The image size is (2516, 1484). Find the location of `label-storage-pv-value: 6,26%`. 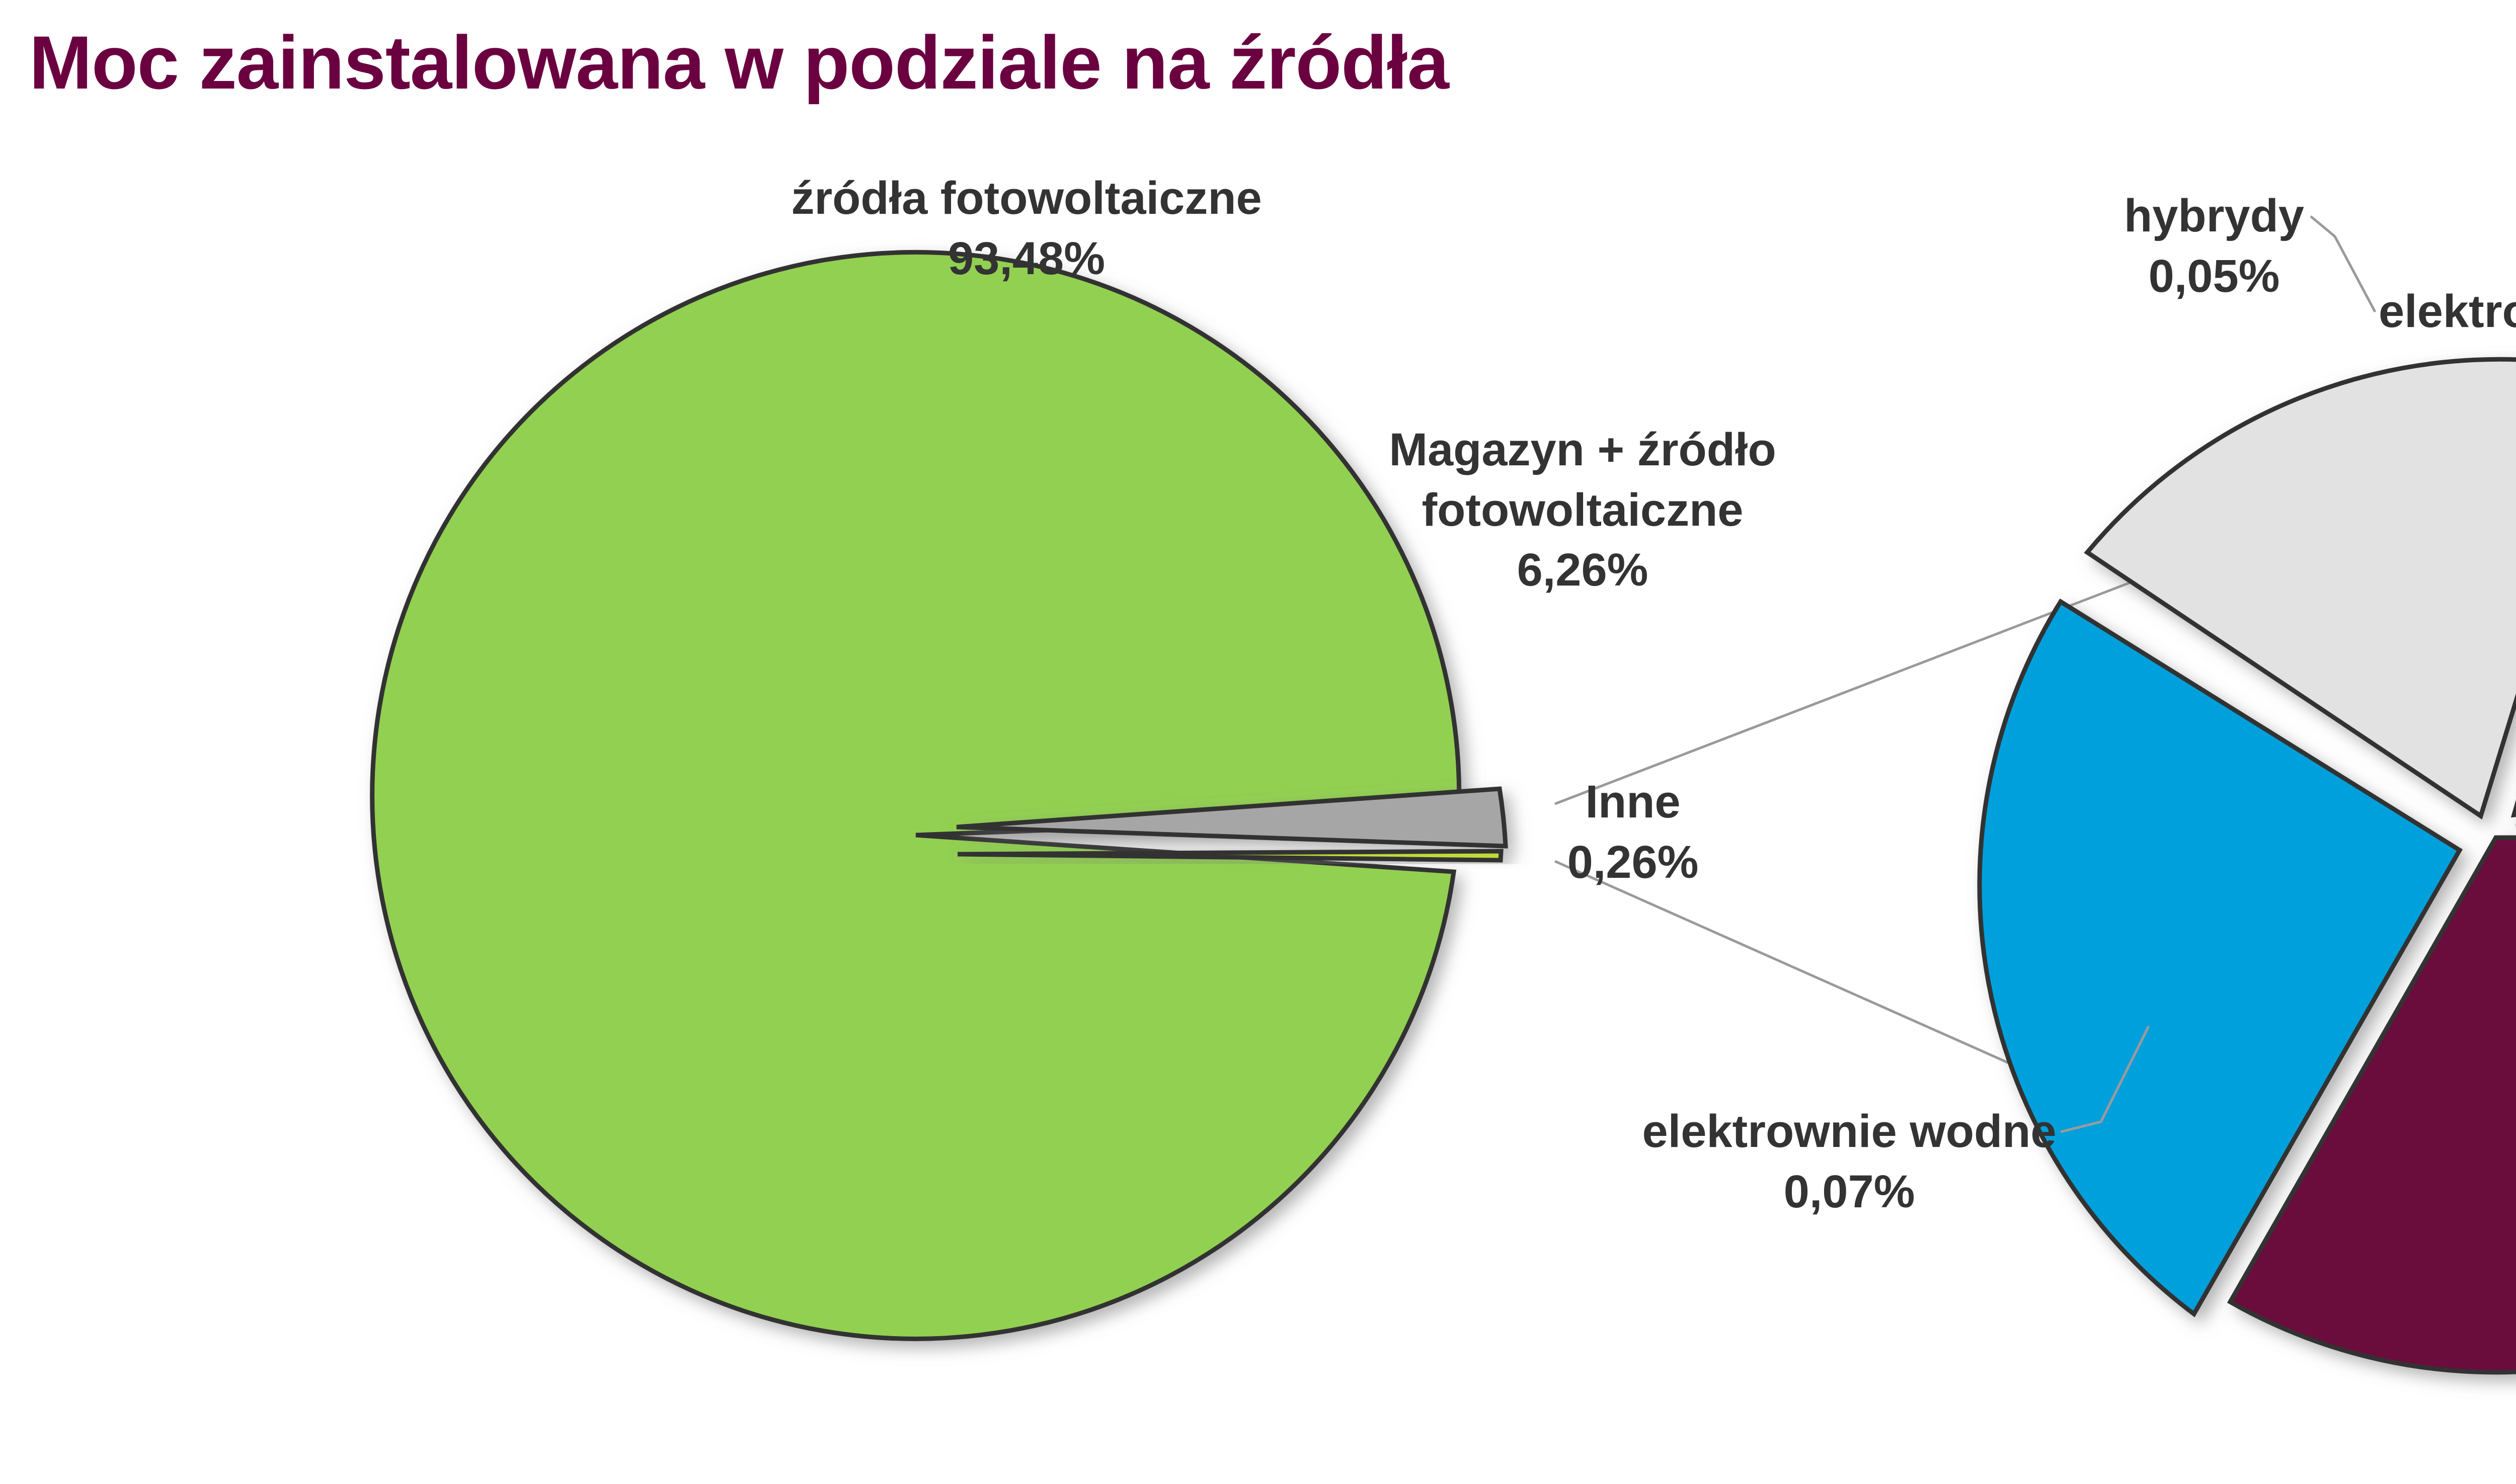

label-storage-pv-value: 6,26% is located at coordinates (1582, 570).